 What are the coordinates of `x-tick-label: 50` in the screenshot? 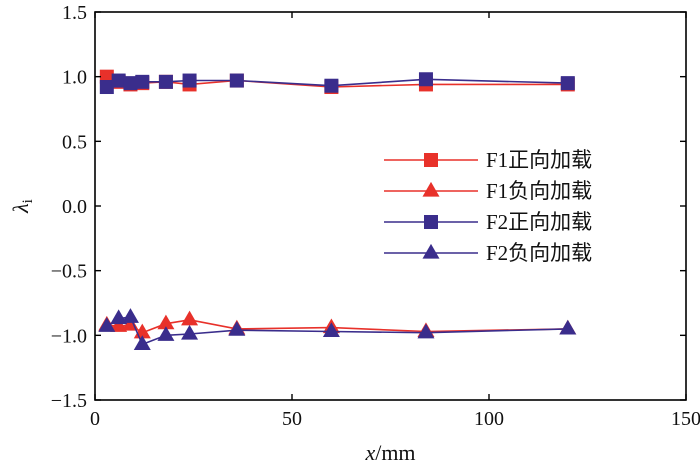 It's located at (292, 419).